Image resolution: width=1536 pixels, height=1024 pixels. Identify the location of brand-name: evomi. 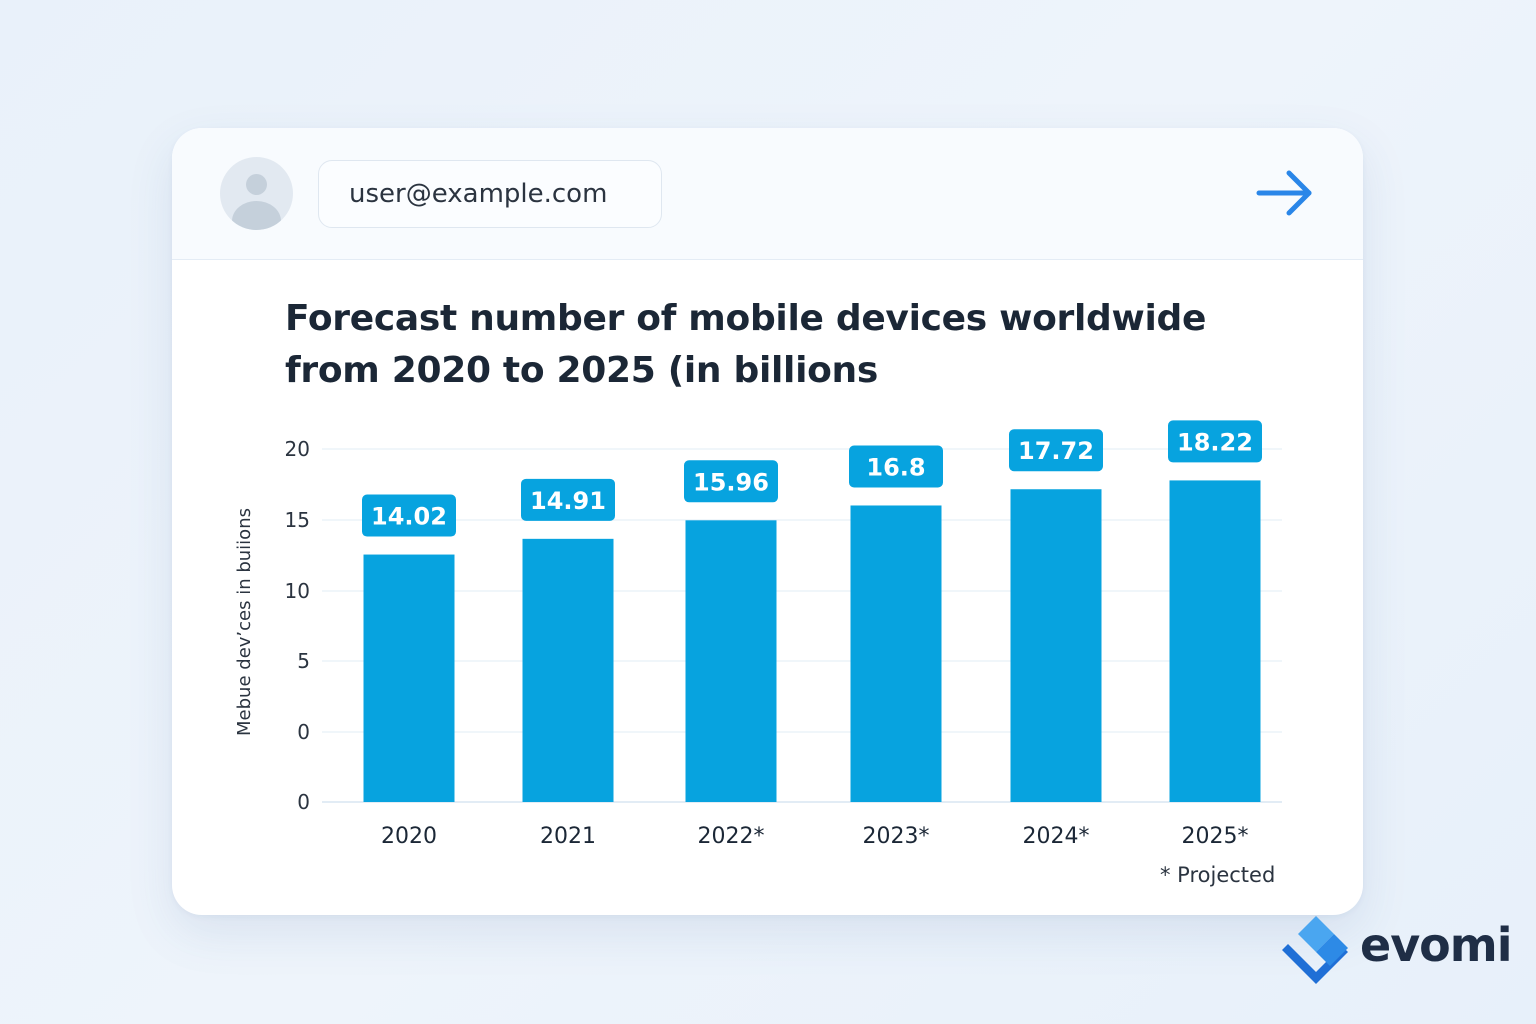
(1436, 945).